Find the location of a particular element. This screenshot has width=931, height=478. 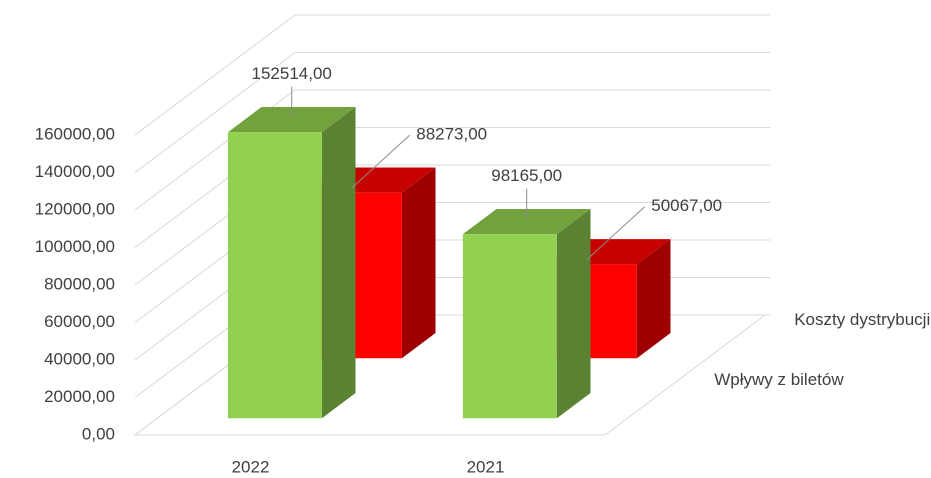

series-label: Koszty dystrybucji is located at coordinates (862, 319).